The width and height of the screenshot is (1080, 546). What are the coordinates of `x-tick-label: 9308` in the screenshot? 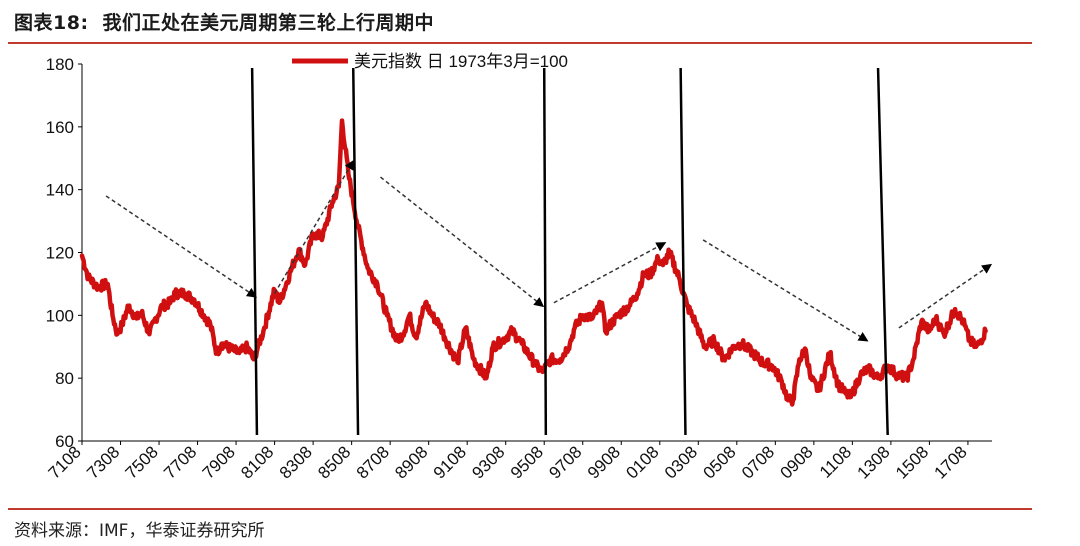 It's located at (488, 462).